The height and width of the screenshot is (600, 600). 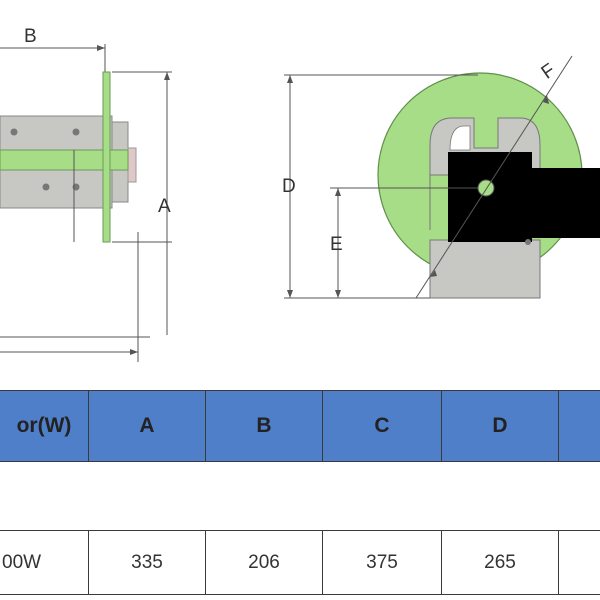 What do you see at coordinates (546, 99) in the screenshot?
I see `dim-f-arrow-top` at bounding box center [546, 99].